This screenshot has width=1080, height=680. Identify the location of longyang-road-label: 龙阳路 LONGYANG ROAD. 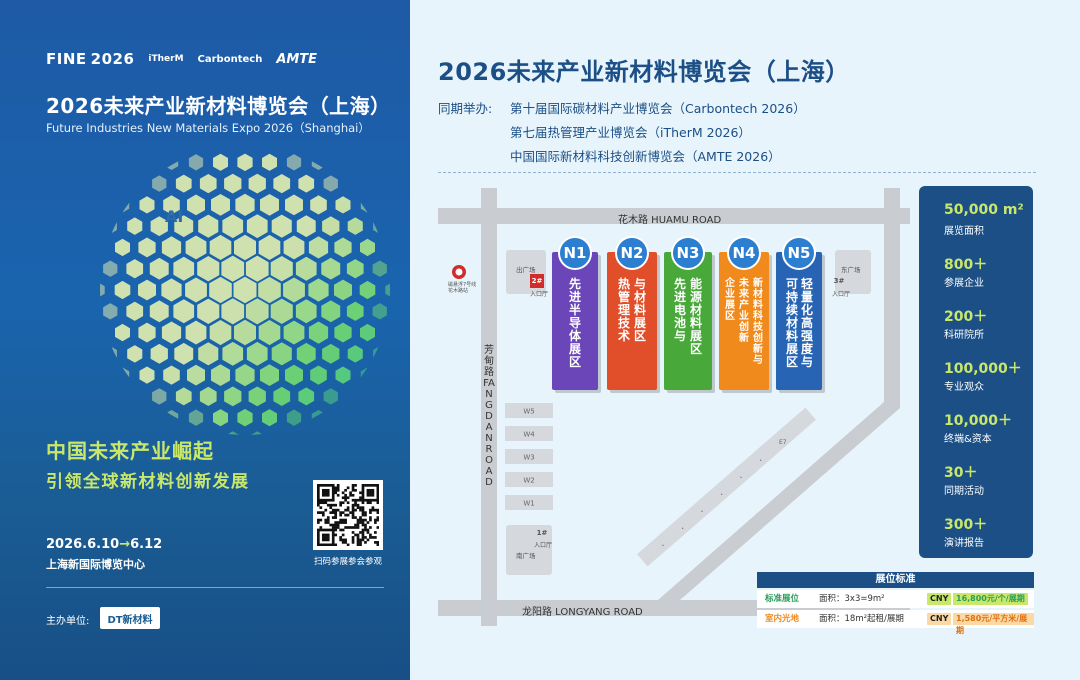
(582, 612).